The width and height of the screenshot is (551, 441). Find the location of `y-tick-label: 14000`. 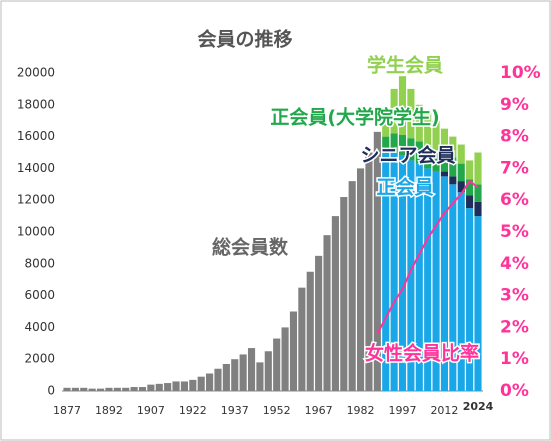

y-tick-label: 14000 is located at coordinates (36, 168).